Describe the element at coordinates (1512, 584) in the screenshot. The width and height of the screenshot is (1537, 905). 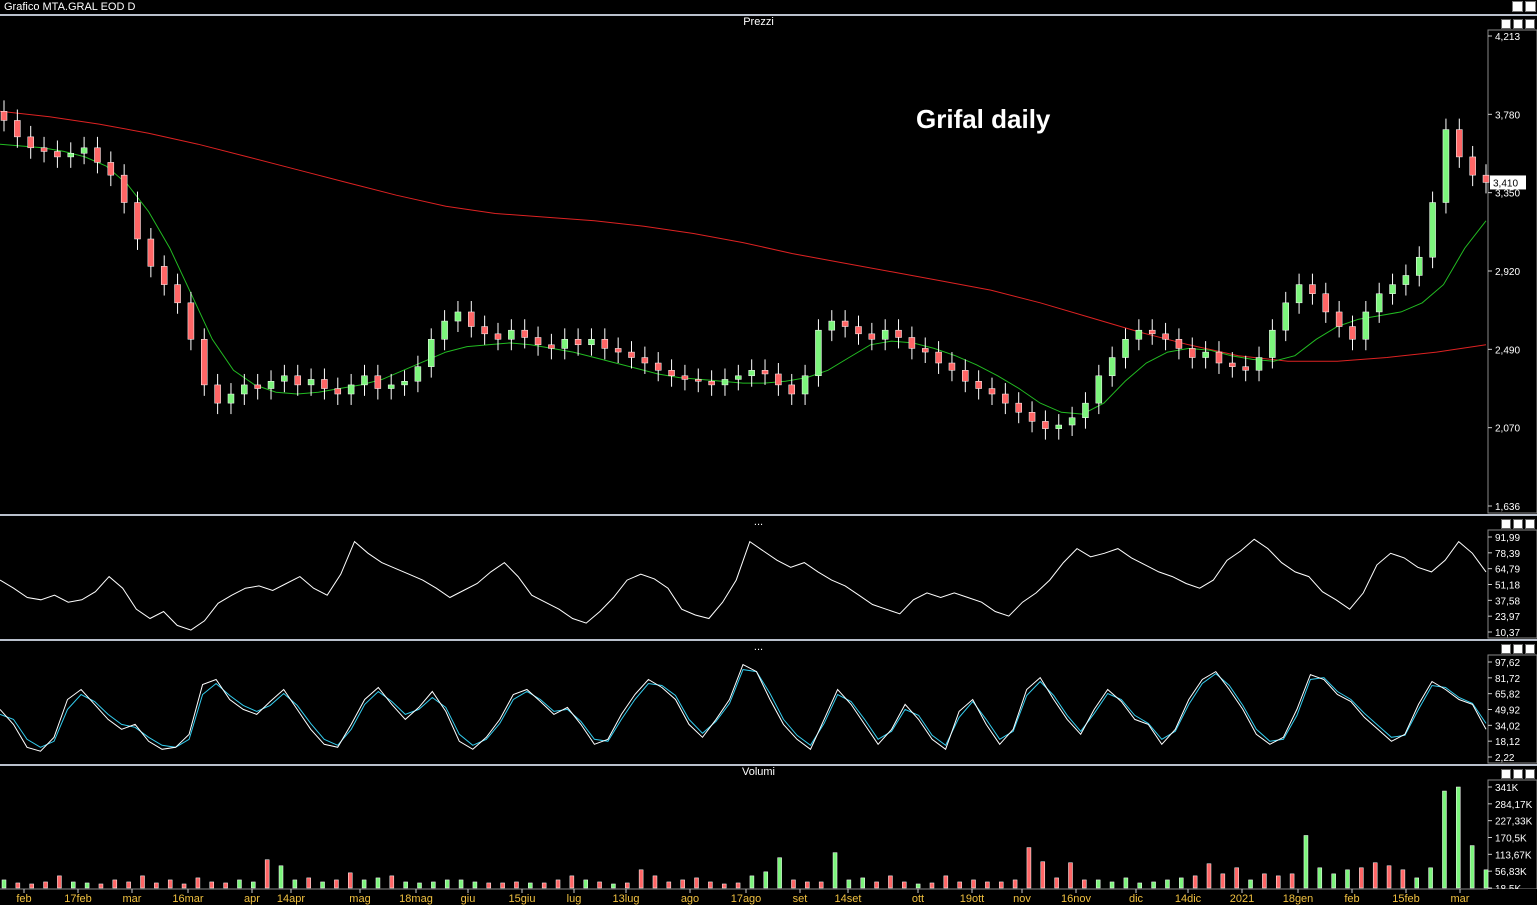
I see `price-scale` at that location.